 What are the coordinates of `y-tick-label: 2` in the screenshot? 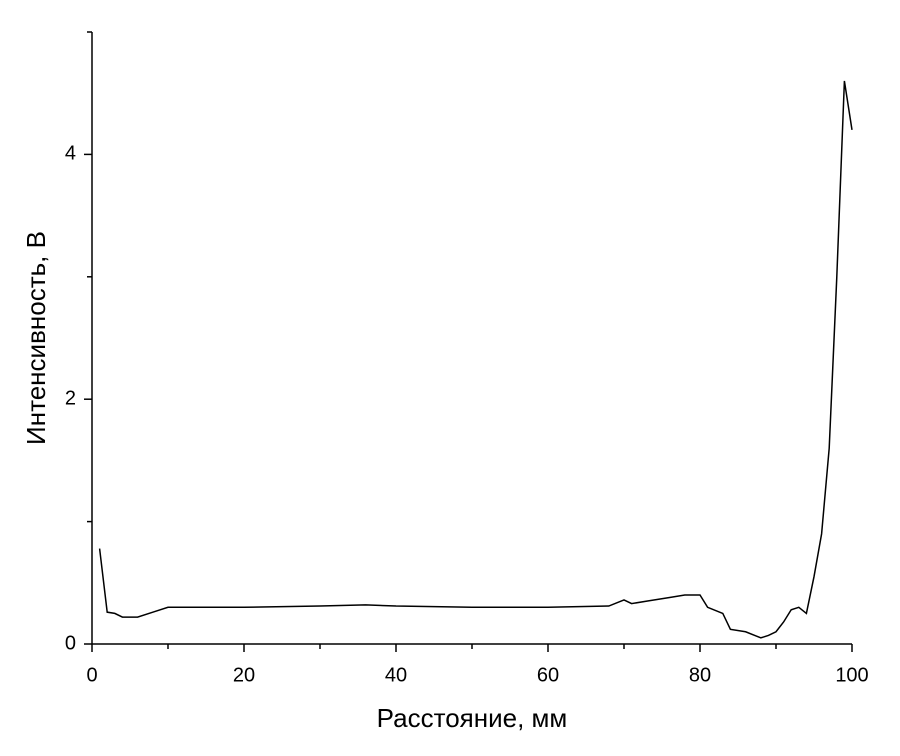 It's located at (70, 398).